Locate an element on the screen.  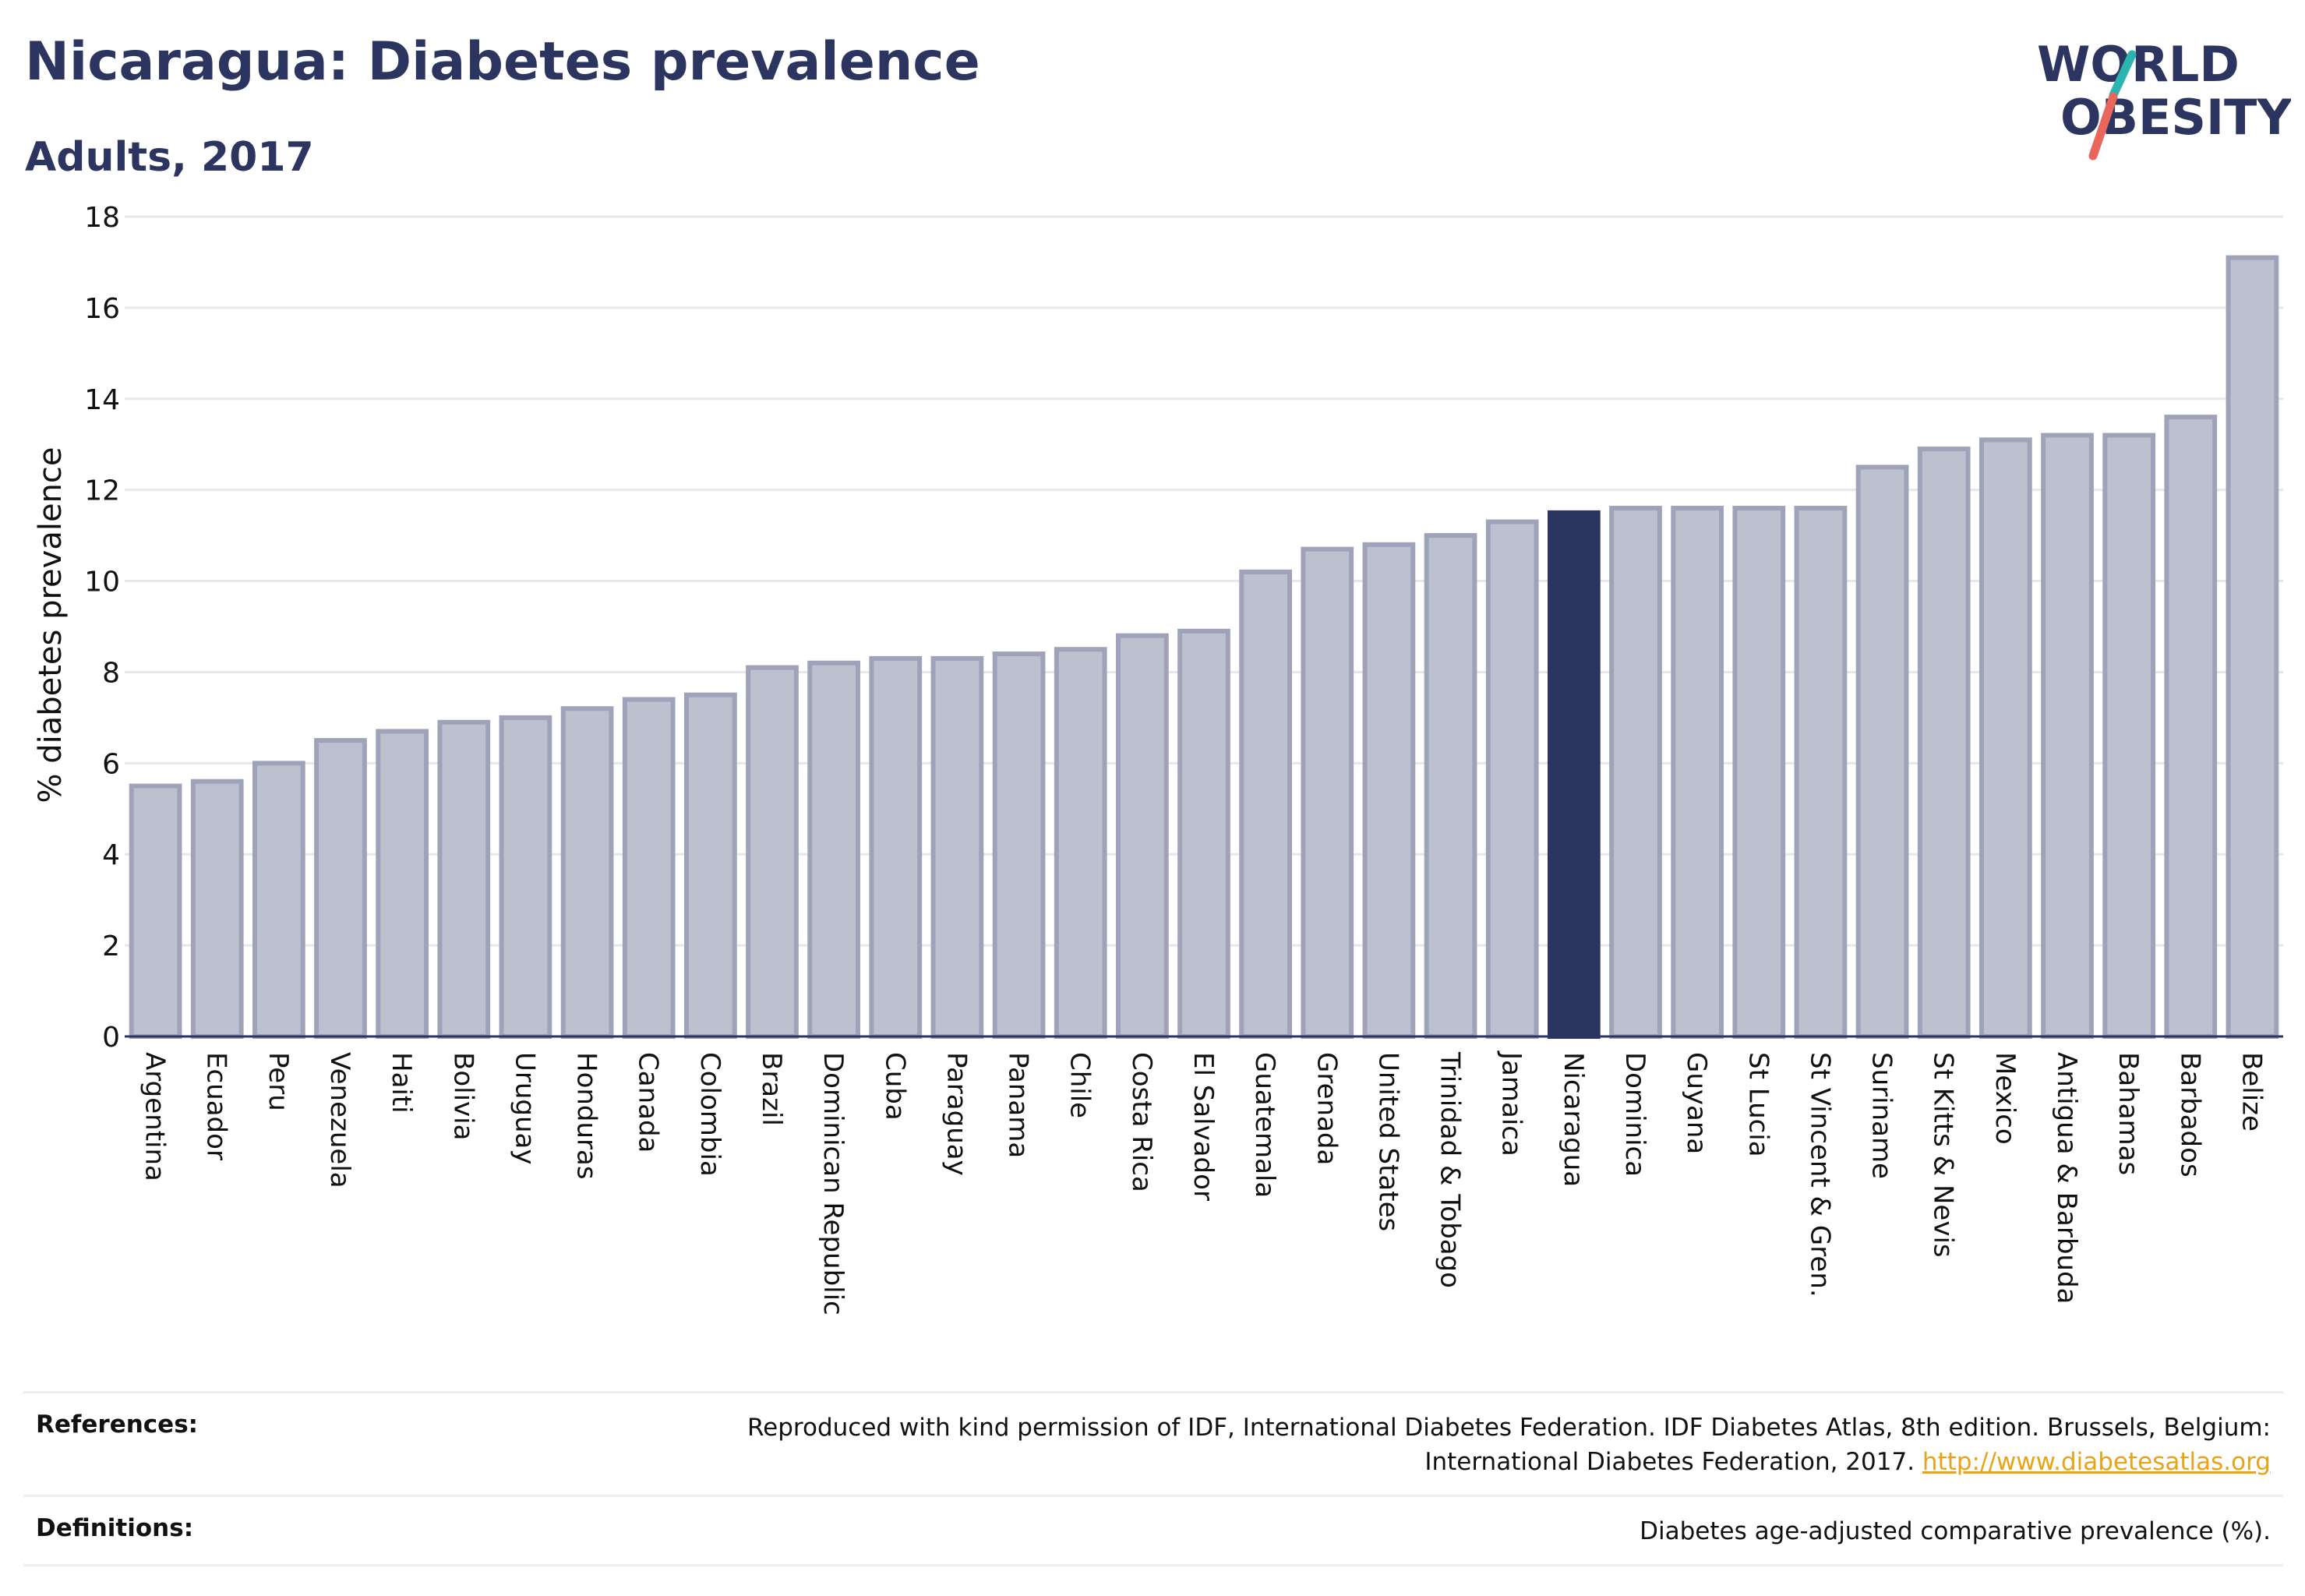
x-tick-label: United States is located at coordinates (1387, 1141).